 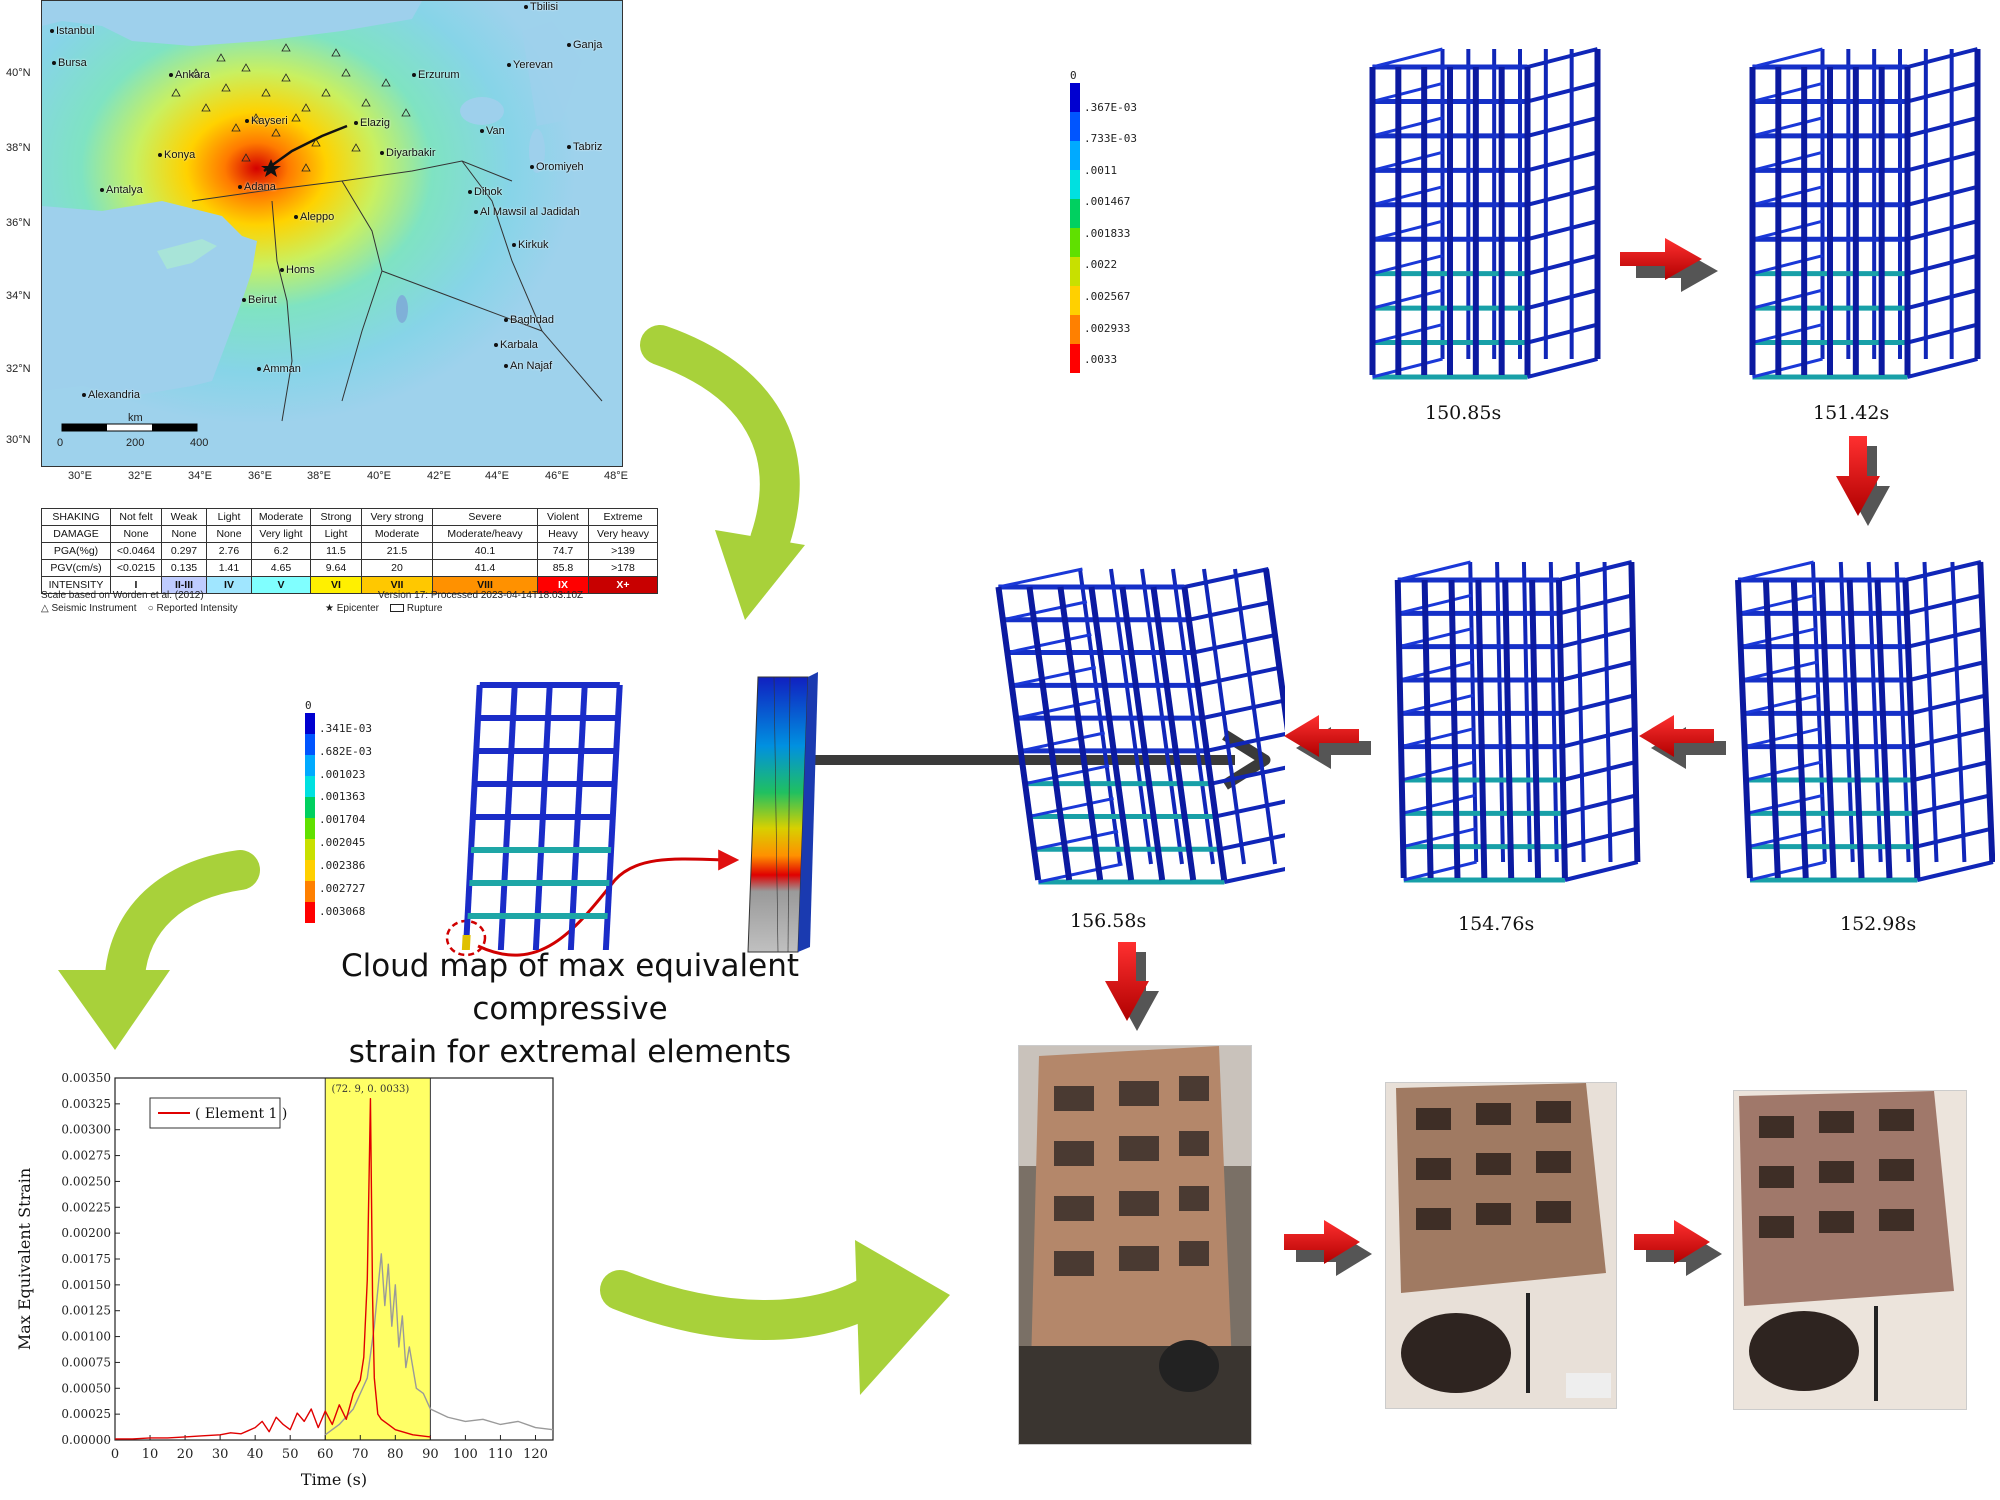 What do you see at coordinates (485, 551) in the screenshot?
I see `table-cell: 40.1` at bounding box center [485, 551].